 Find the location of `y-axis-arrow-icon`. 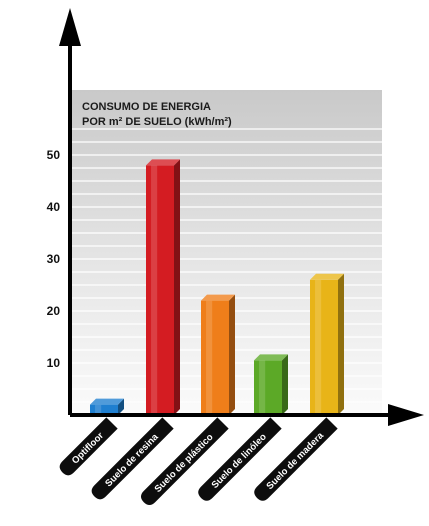

y-axis-arrow-icon is located at coordinates (70, 27).